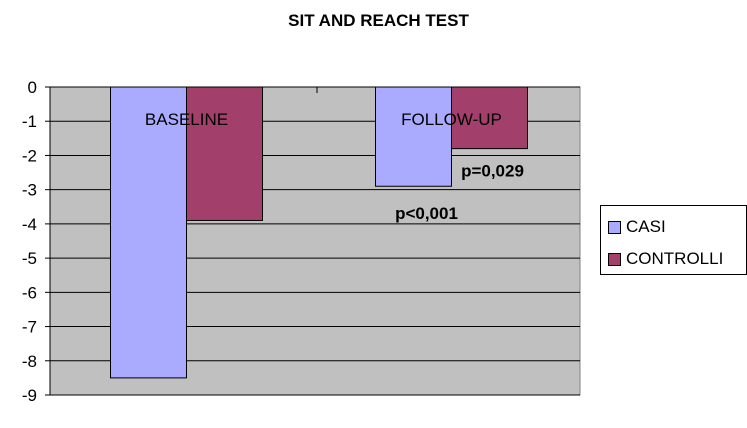 This screenshot has height=428, width=747. I want to click on y-tick-label: -9, so click(29, 395).